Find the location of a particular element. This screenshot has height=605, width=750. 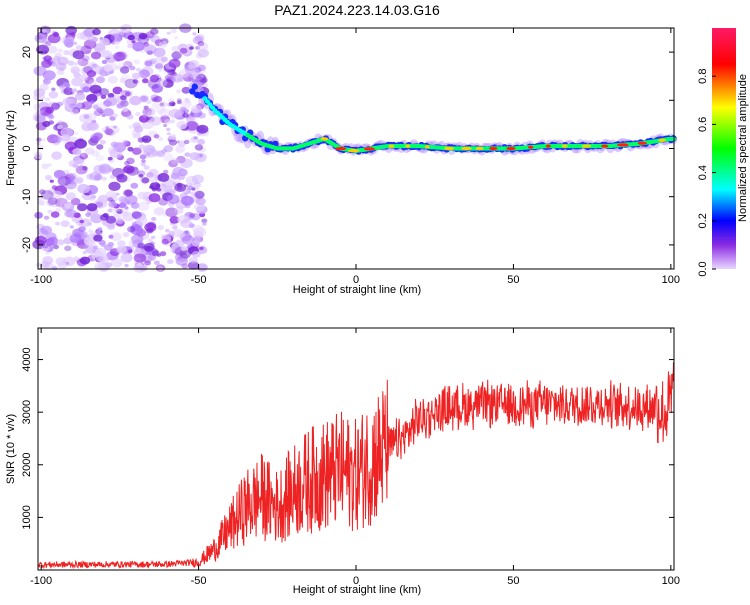

y-tick-label: 10 is located at coordinates (27, 100).